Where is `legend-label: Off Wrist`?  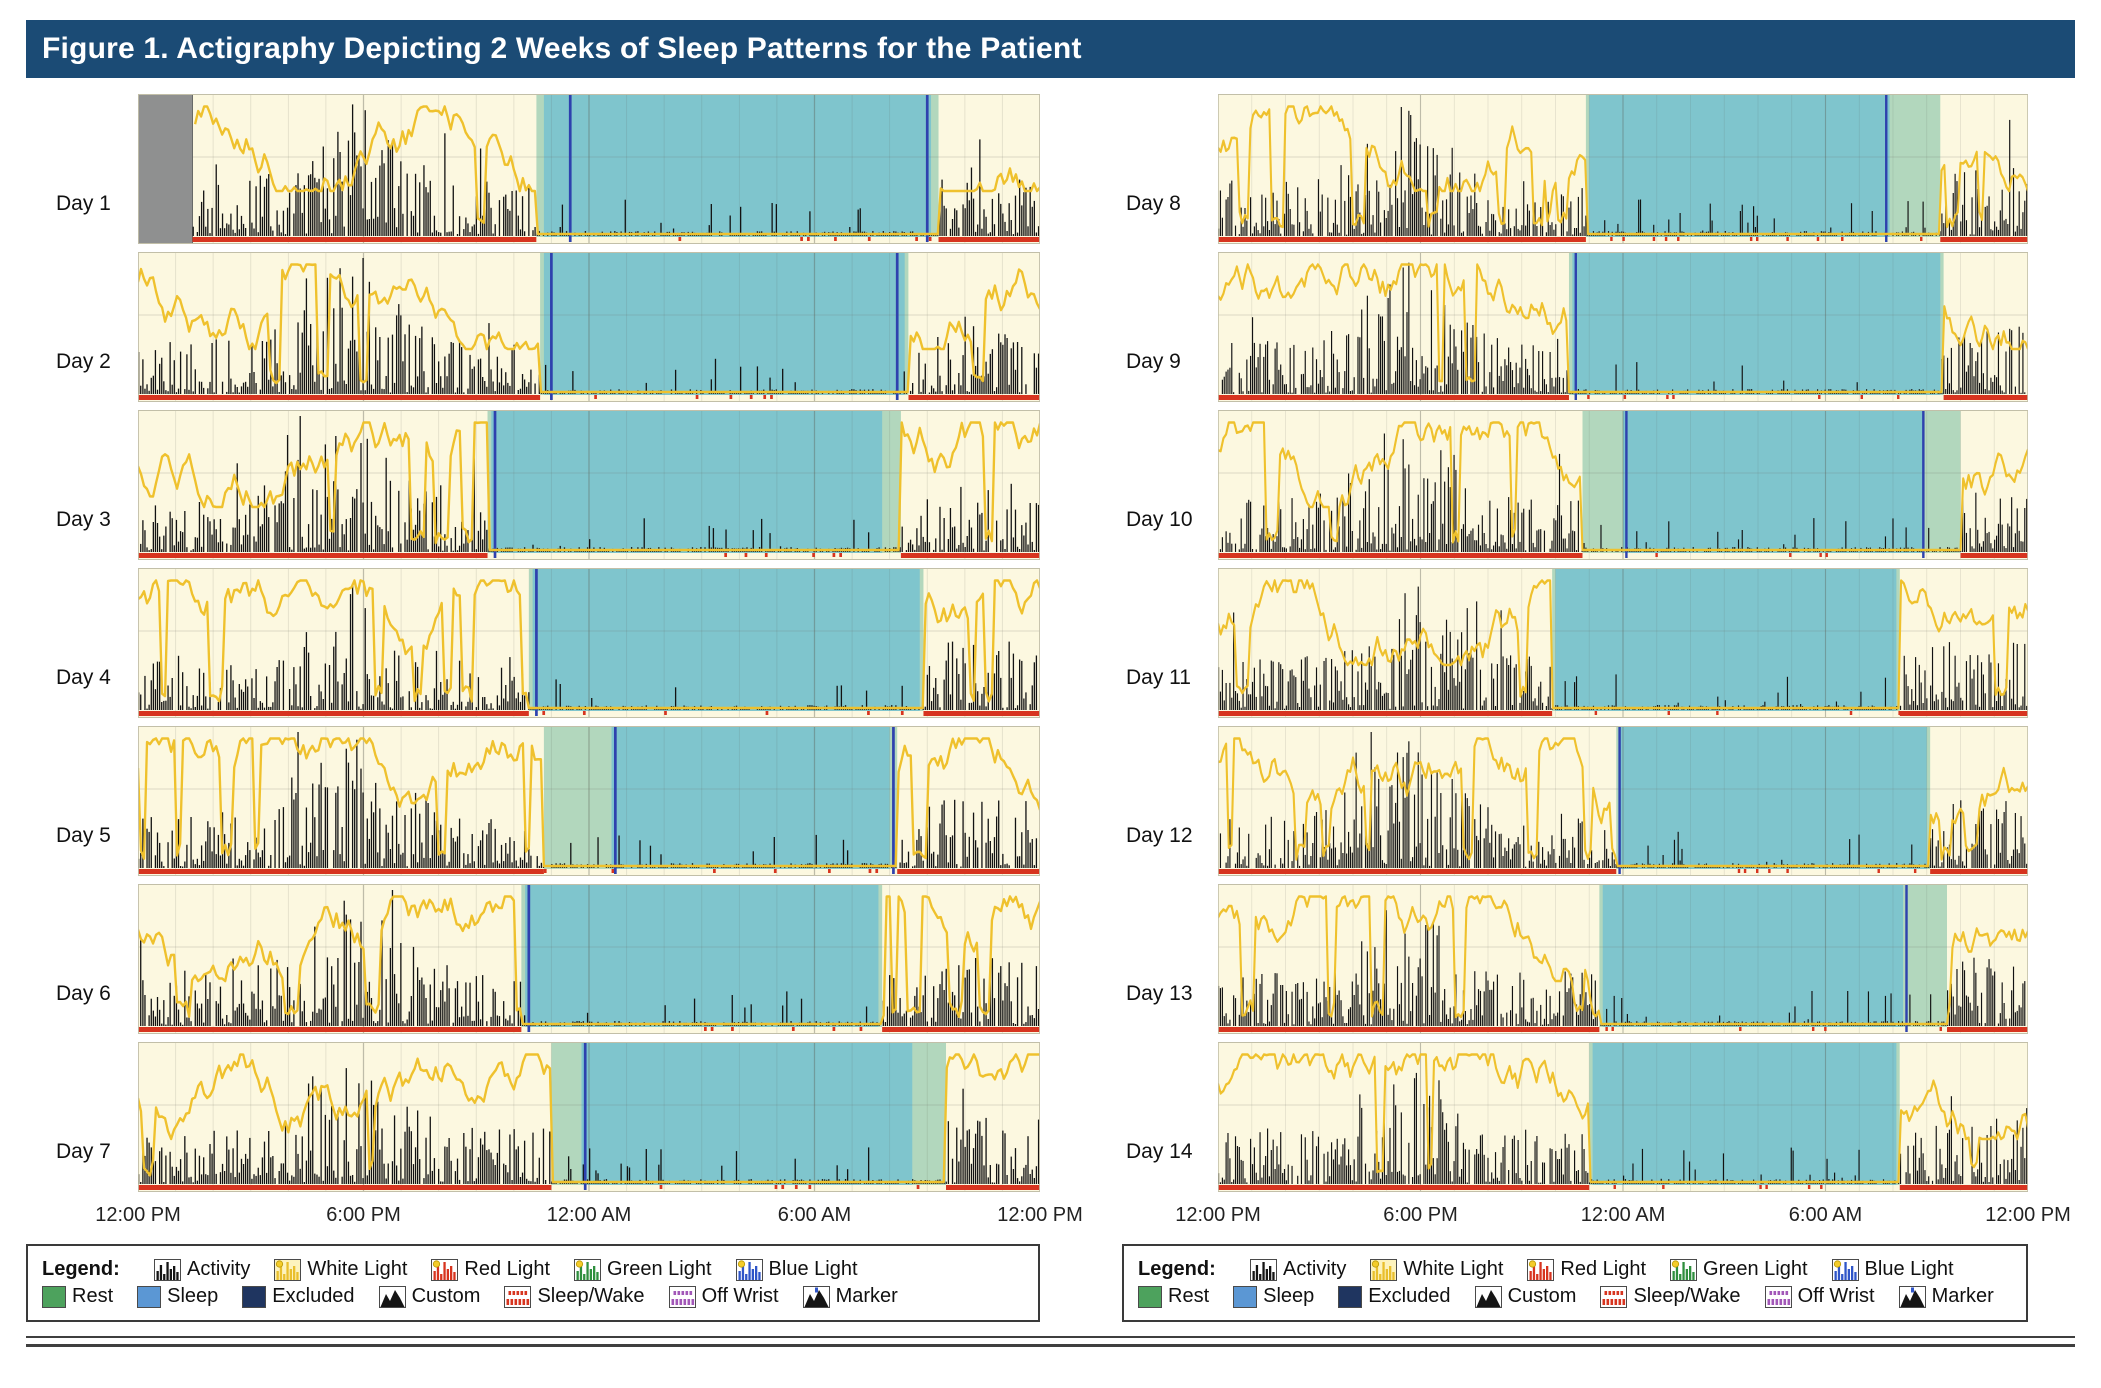
legend-label: Off Wrist is located at coordinates (1836, 1296).